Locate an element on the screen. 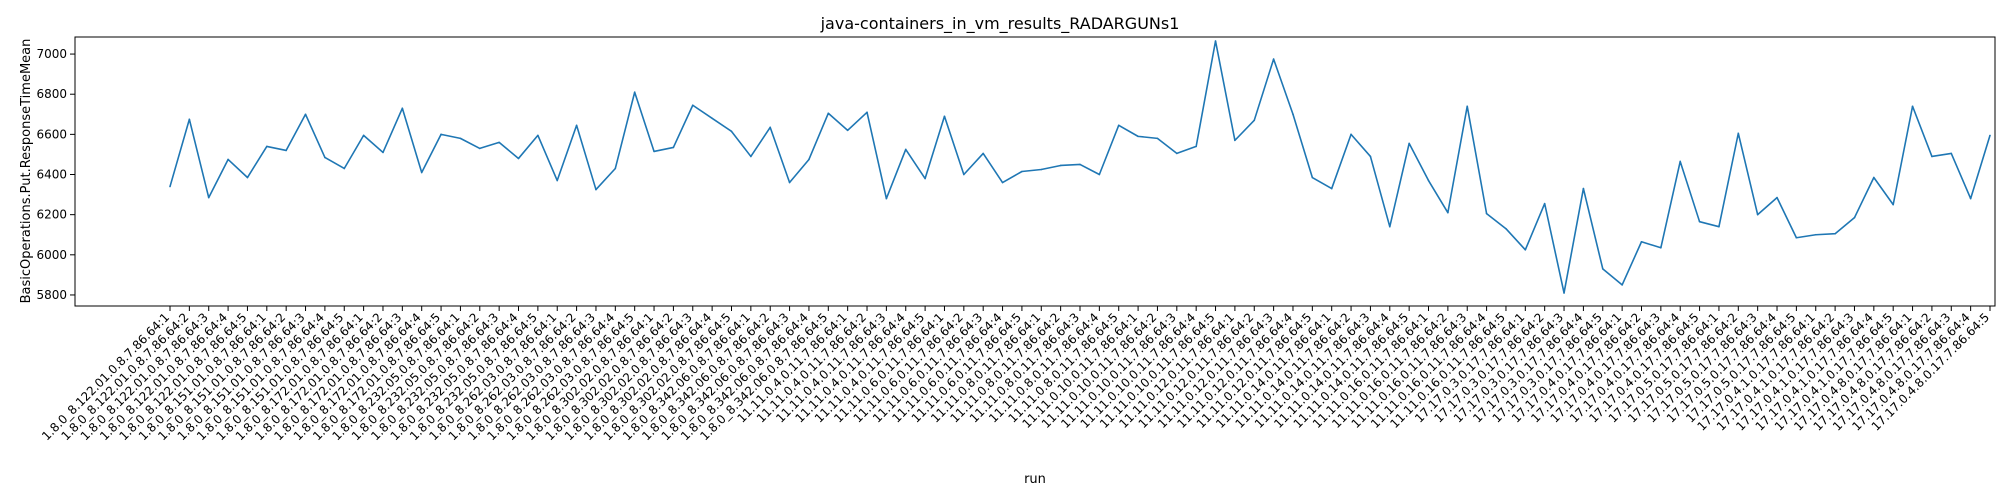 The image size is (2000, 500). y-tick-label: 5800 is located at coordinates (51, 295).